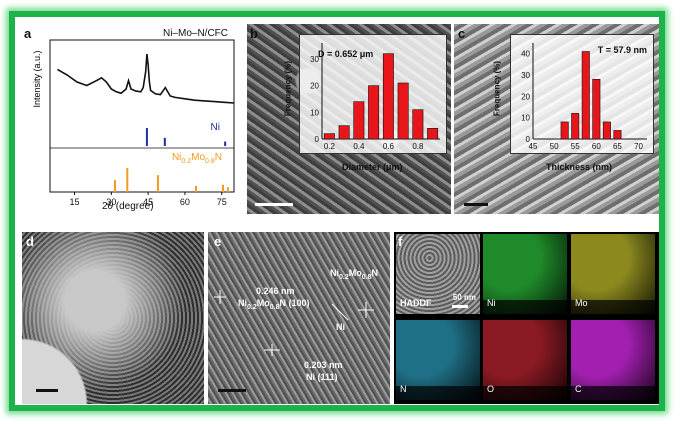 The image size is (680, 424). I want to click on phase-label-1: Ni0.2Mo0.8N (100), so click(274, 304).